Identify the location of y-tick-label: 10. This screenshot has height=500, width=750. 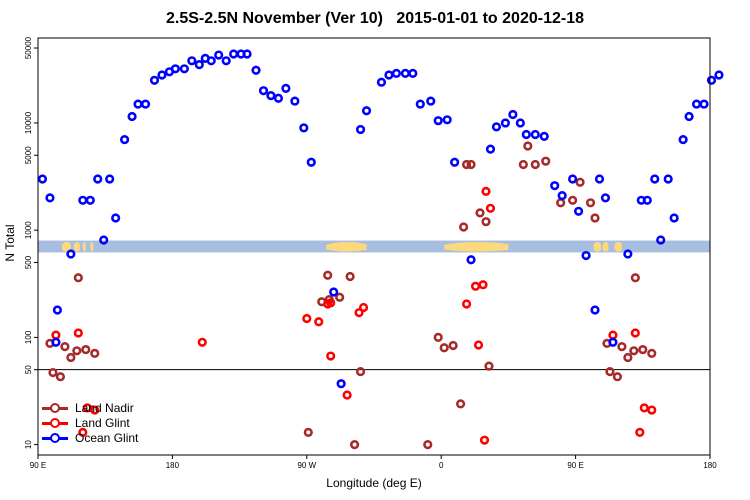
(28, 444).